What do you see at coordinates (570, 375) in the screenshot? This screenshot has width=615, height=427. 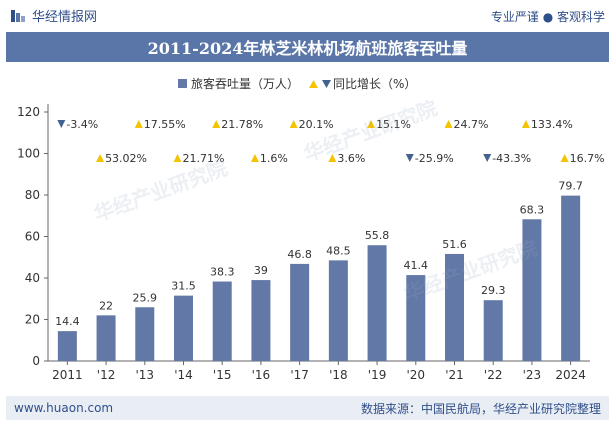 I see `x-tick-label: 2024` at bounding box center [570, 375].